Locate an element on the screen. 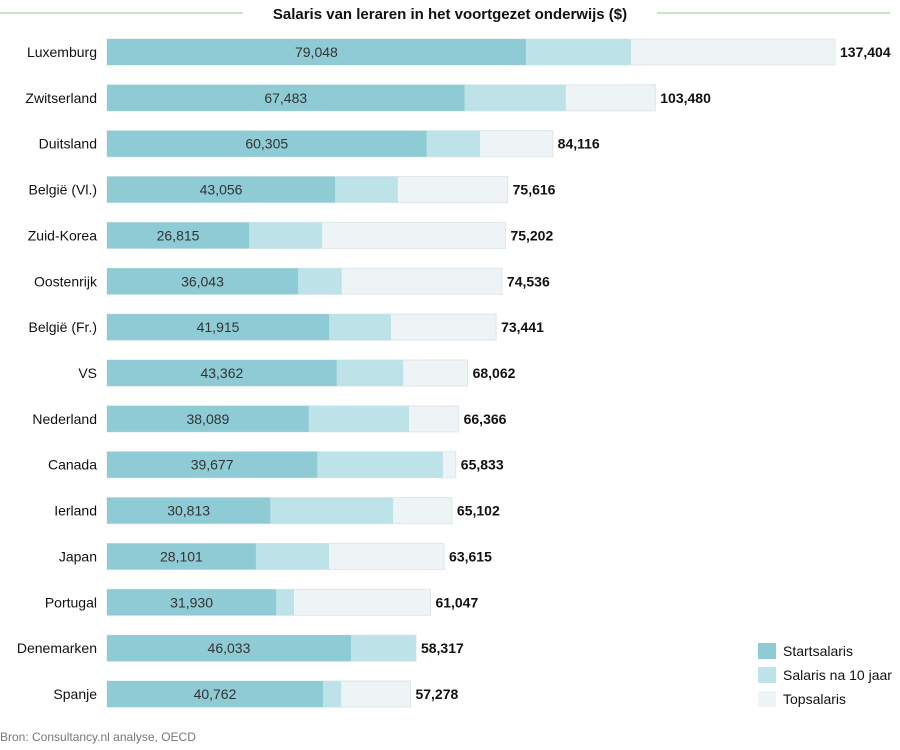 The height and width of the screenshot is (750, 900). top-salary-label: 68,062 is located at coordinates (494, 373).